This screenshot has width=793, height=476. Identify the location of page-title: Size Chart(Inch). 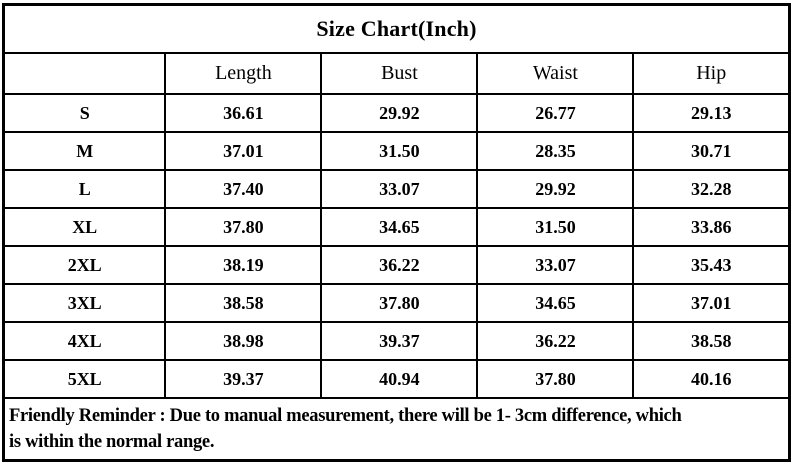
(396, 28).